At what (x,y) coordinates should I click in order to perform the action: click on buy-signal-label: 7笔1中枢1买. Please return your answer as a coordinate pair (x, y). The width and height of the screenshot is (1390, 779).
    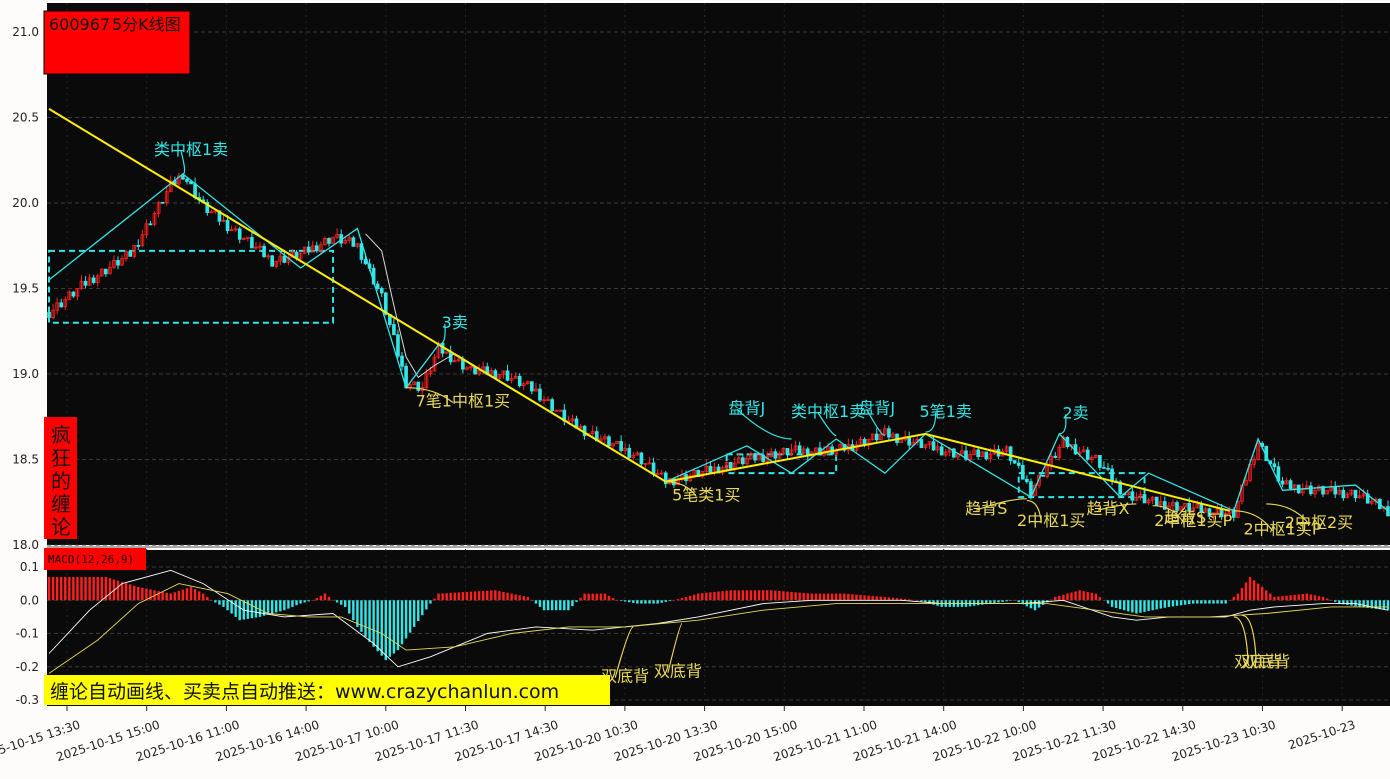
    Looking at the image, I should click on (463, 400).